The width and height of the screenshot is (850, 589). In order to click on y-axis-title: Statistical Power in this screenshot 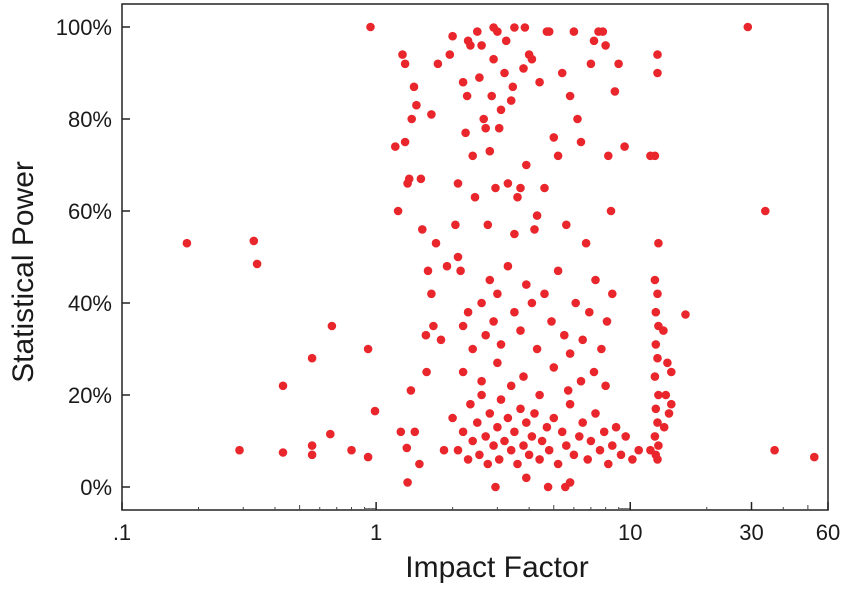, I will do `click(23, 272)`.